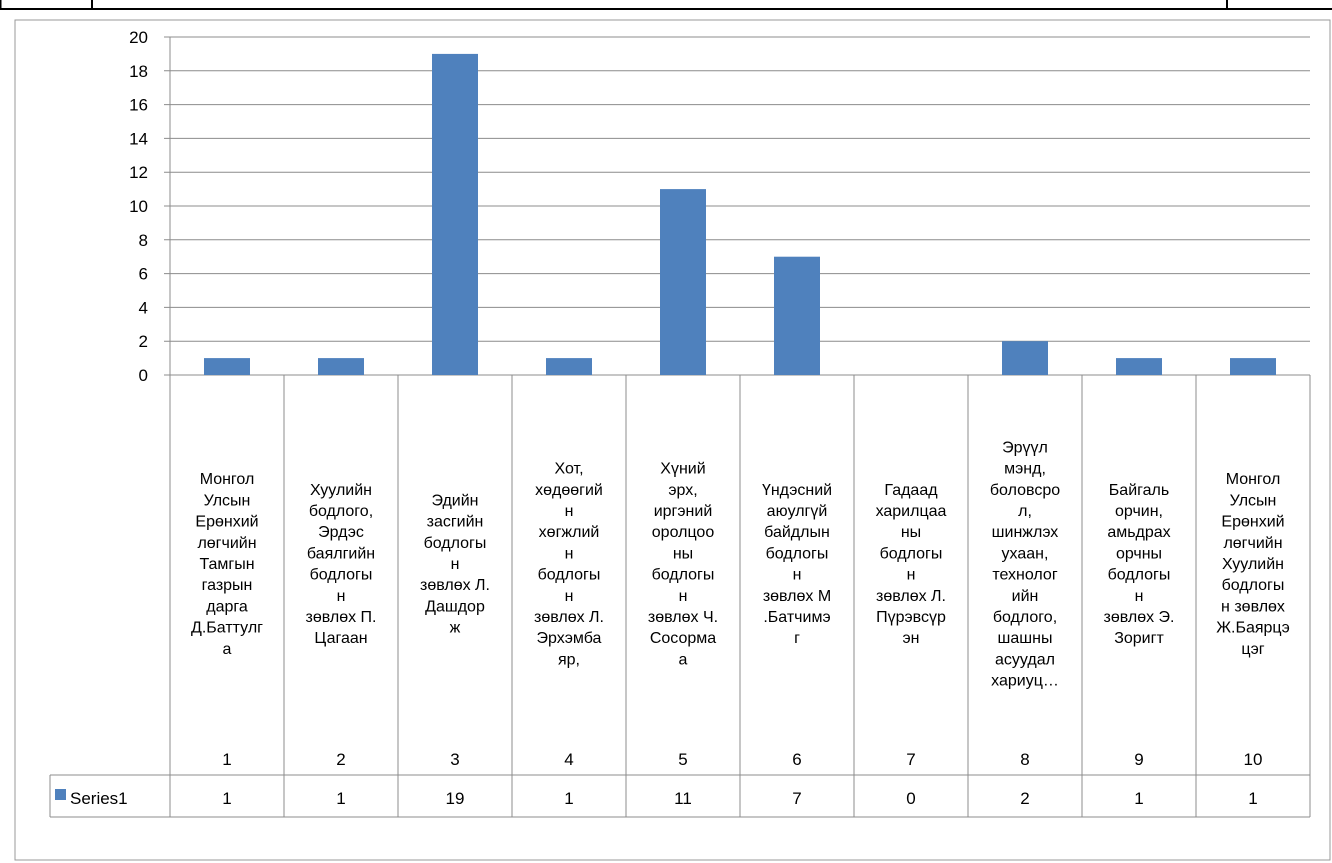  What do you see at coordinates (143, 375) in the screenshot?
I see `y-tick-label: 0` at bounding box center [143, 375].